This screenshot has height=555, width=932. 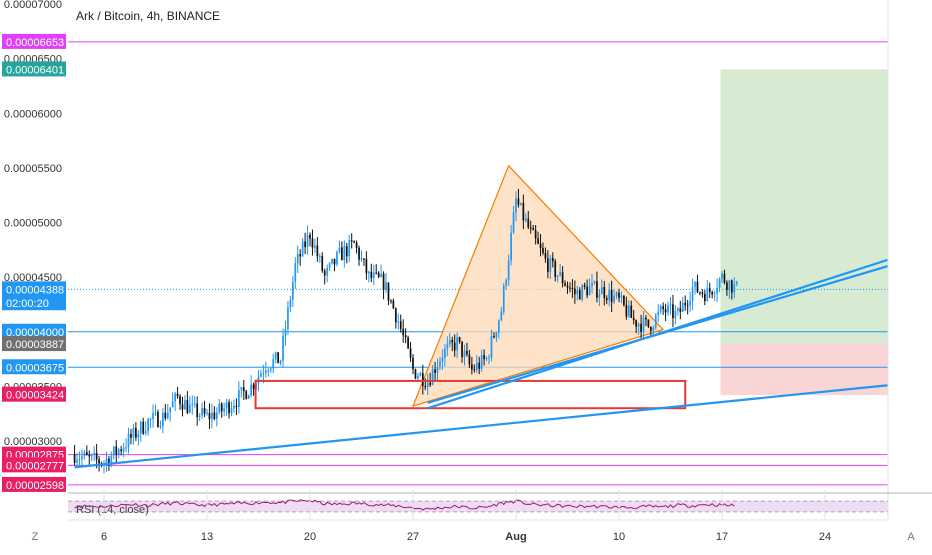 What do you see at coordinates (310, 537) in the screenshot?
I see `x-tick-label-2: 20` at bounding box center [310, 537].